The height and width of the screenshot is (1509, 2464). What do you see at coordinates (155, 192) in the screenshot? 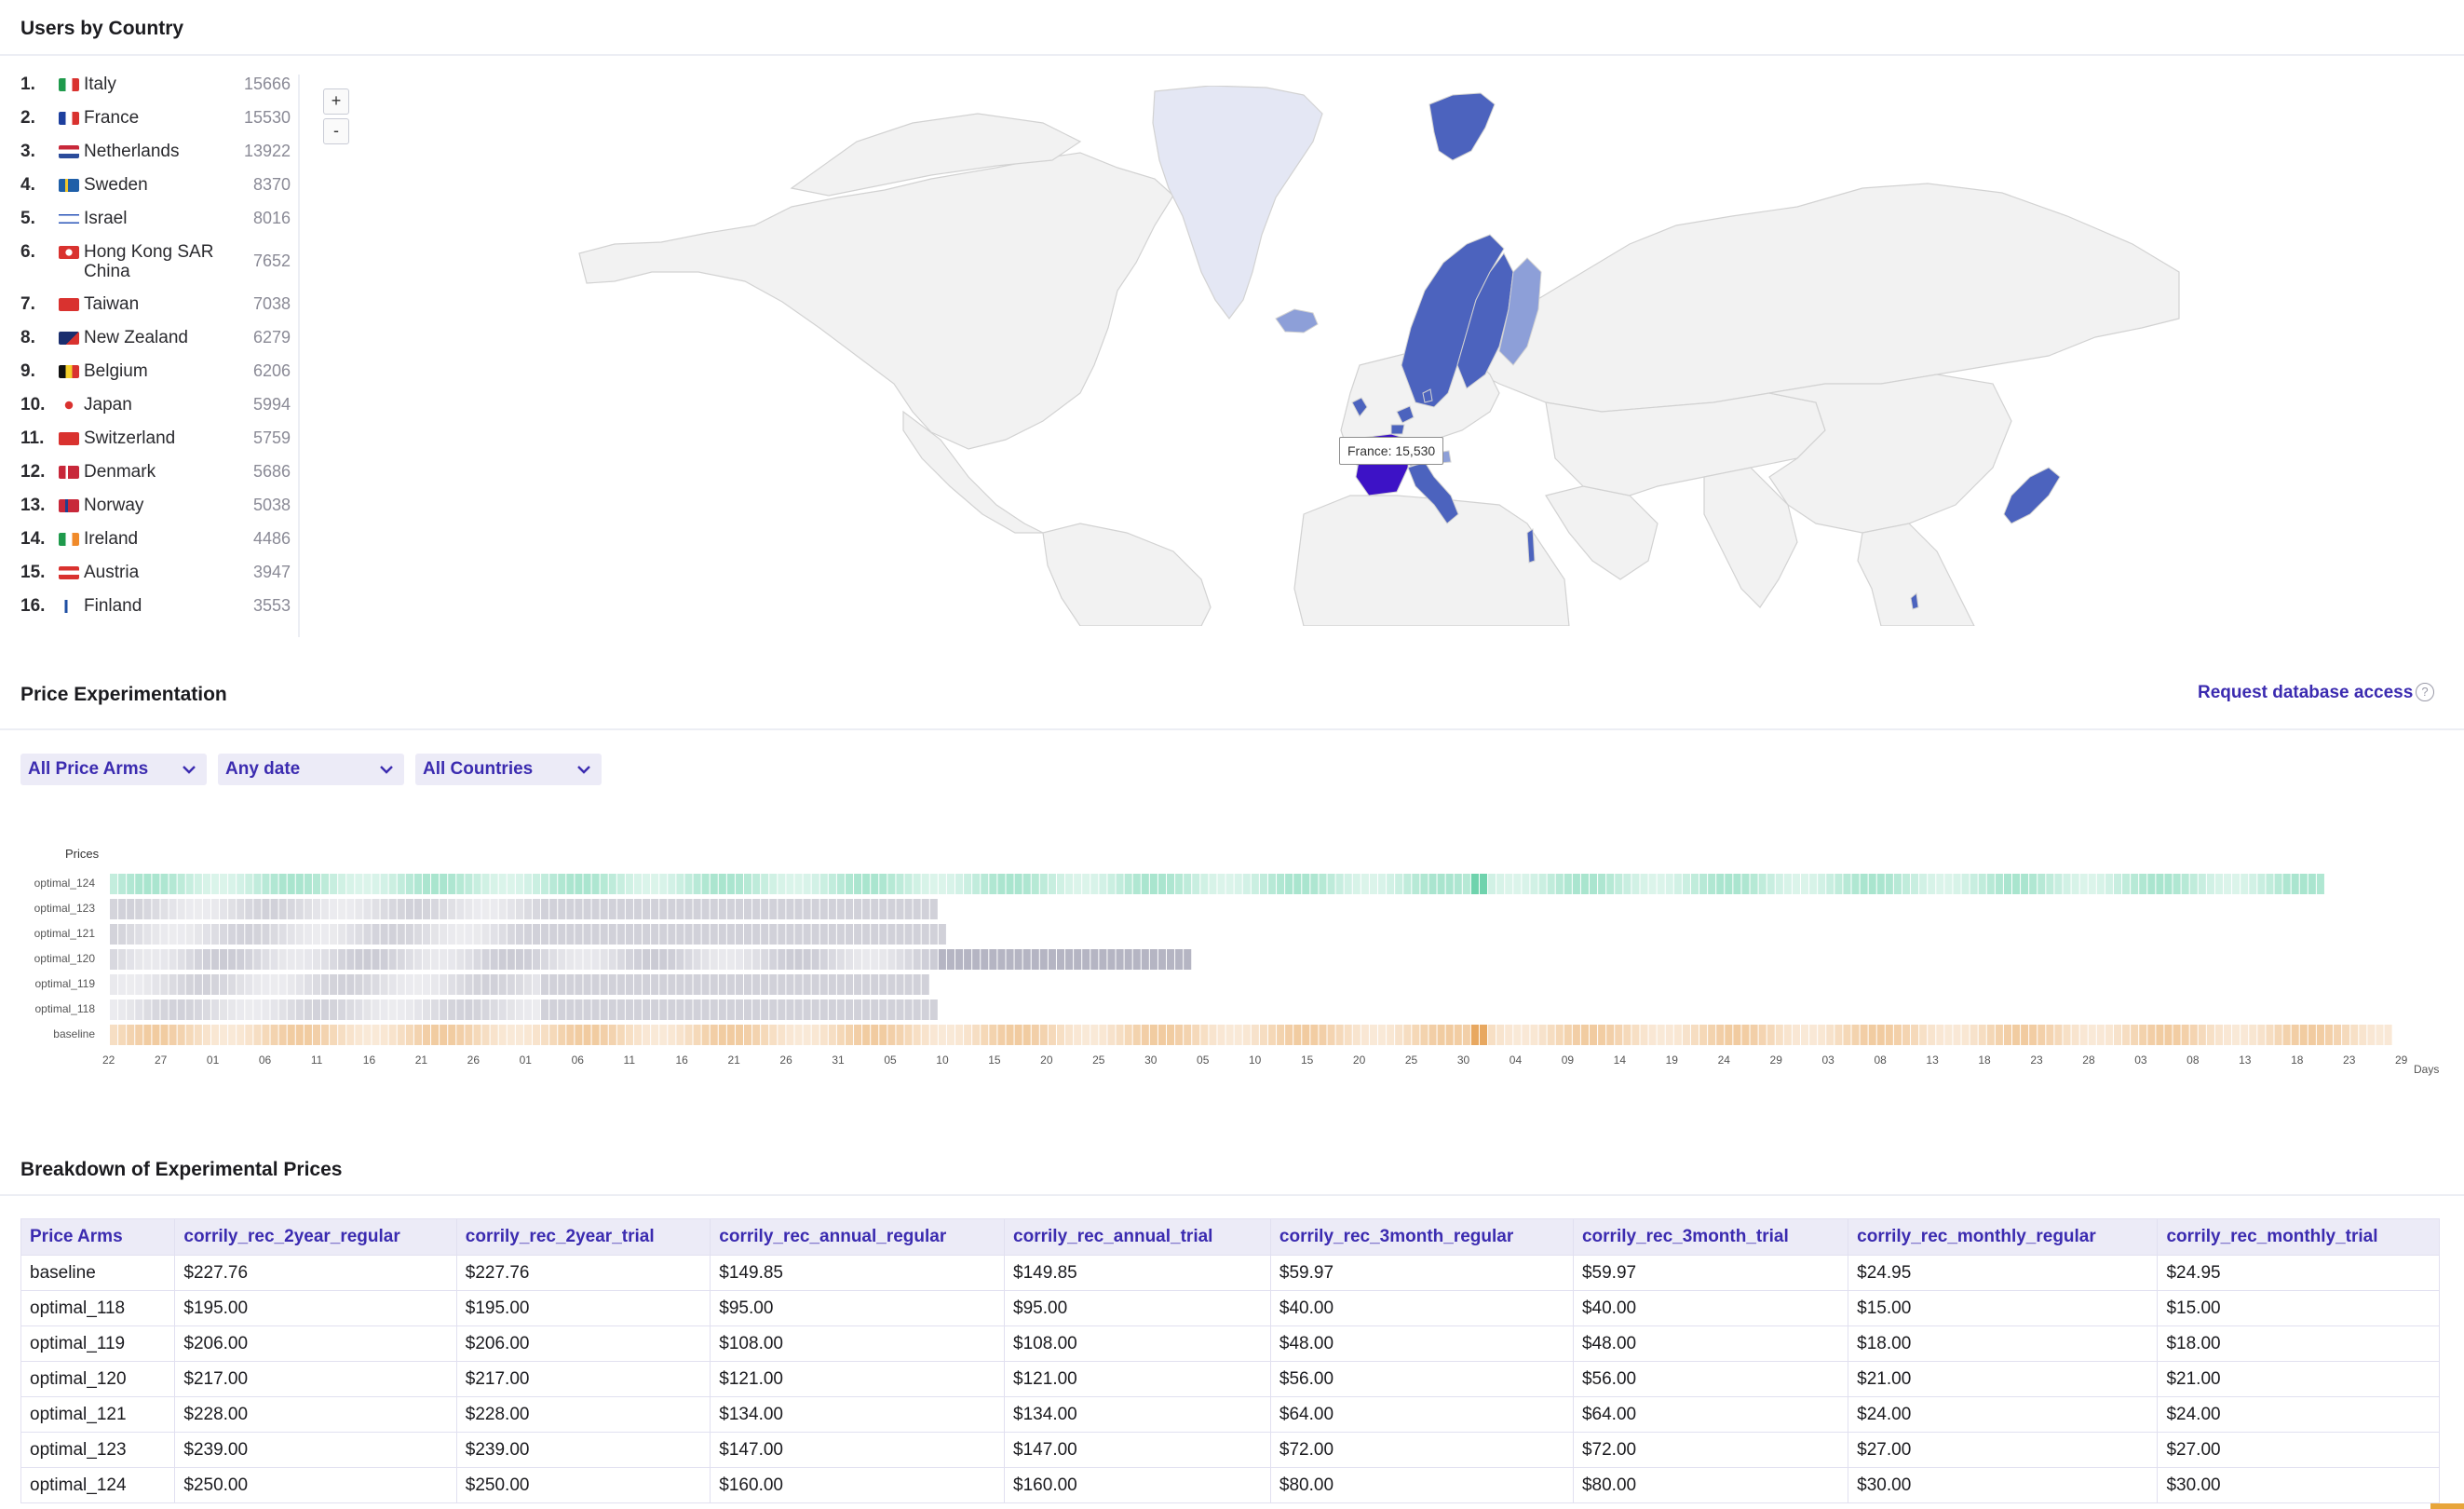
I see `country-row: 4. Sweden 8370` at bounding box center [155, 192].